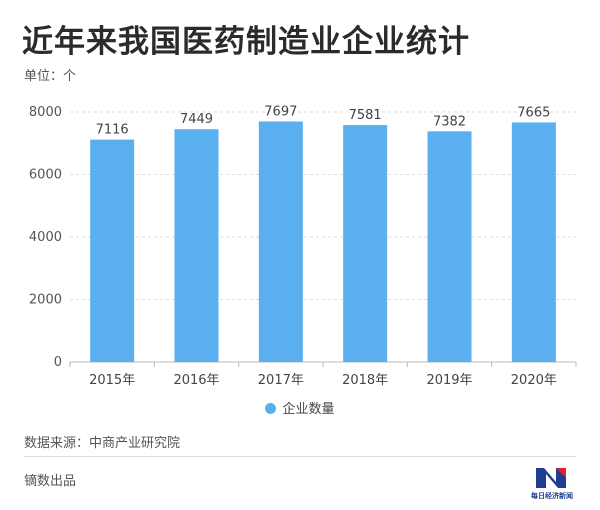  What do you see at coordinates (365, 380) in the screenshot?
I see `x-tick-label: 2018年` at bounding box center [365, 380].